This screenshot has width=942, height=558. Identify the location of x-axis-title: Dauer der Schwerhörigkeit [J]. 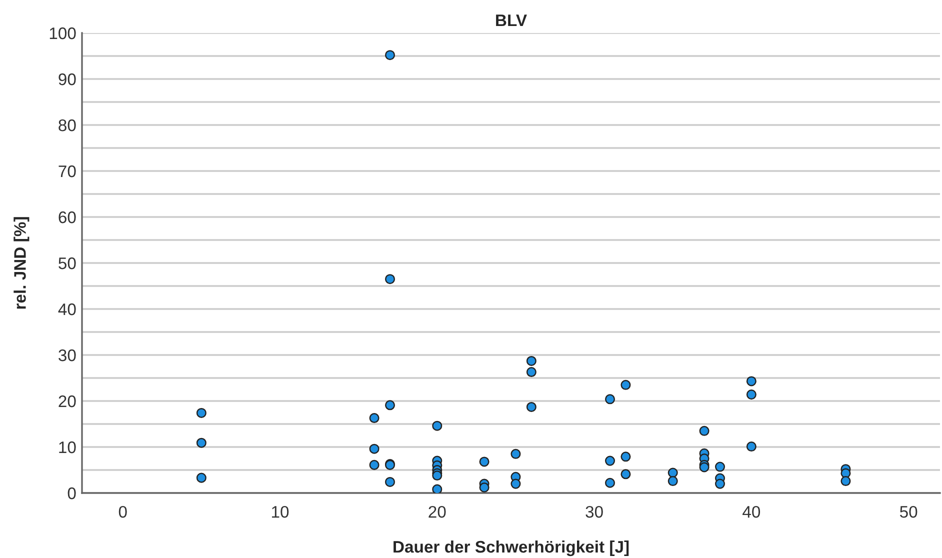
(511, 548).